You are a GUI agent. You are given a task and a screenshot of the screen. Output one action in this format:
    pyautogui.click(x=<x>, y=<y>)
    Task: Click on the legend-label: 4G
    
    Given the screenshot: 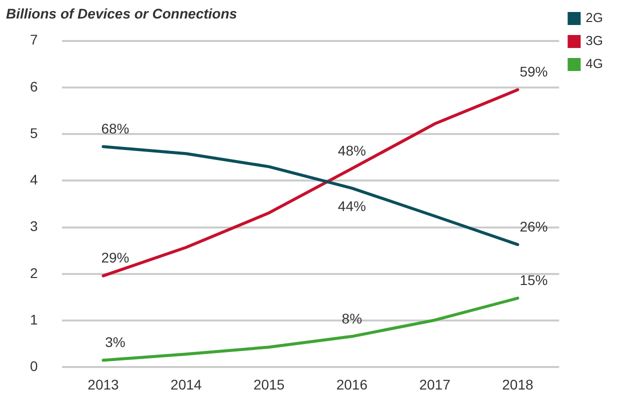 What is the action you would take?
    pyautogui.click(x=594, y=64)
    